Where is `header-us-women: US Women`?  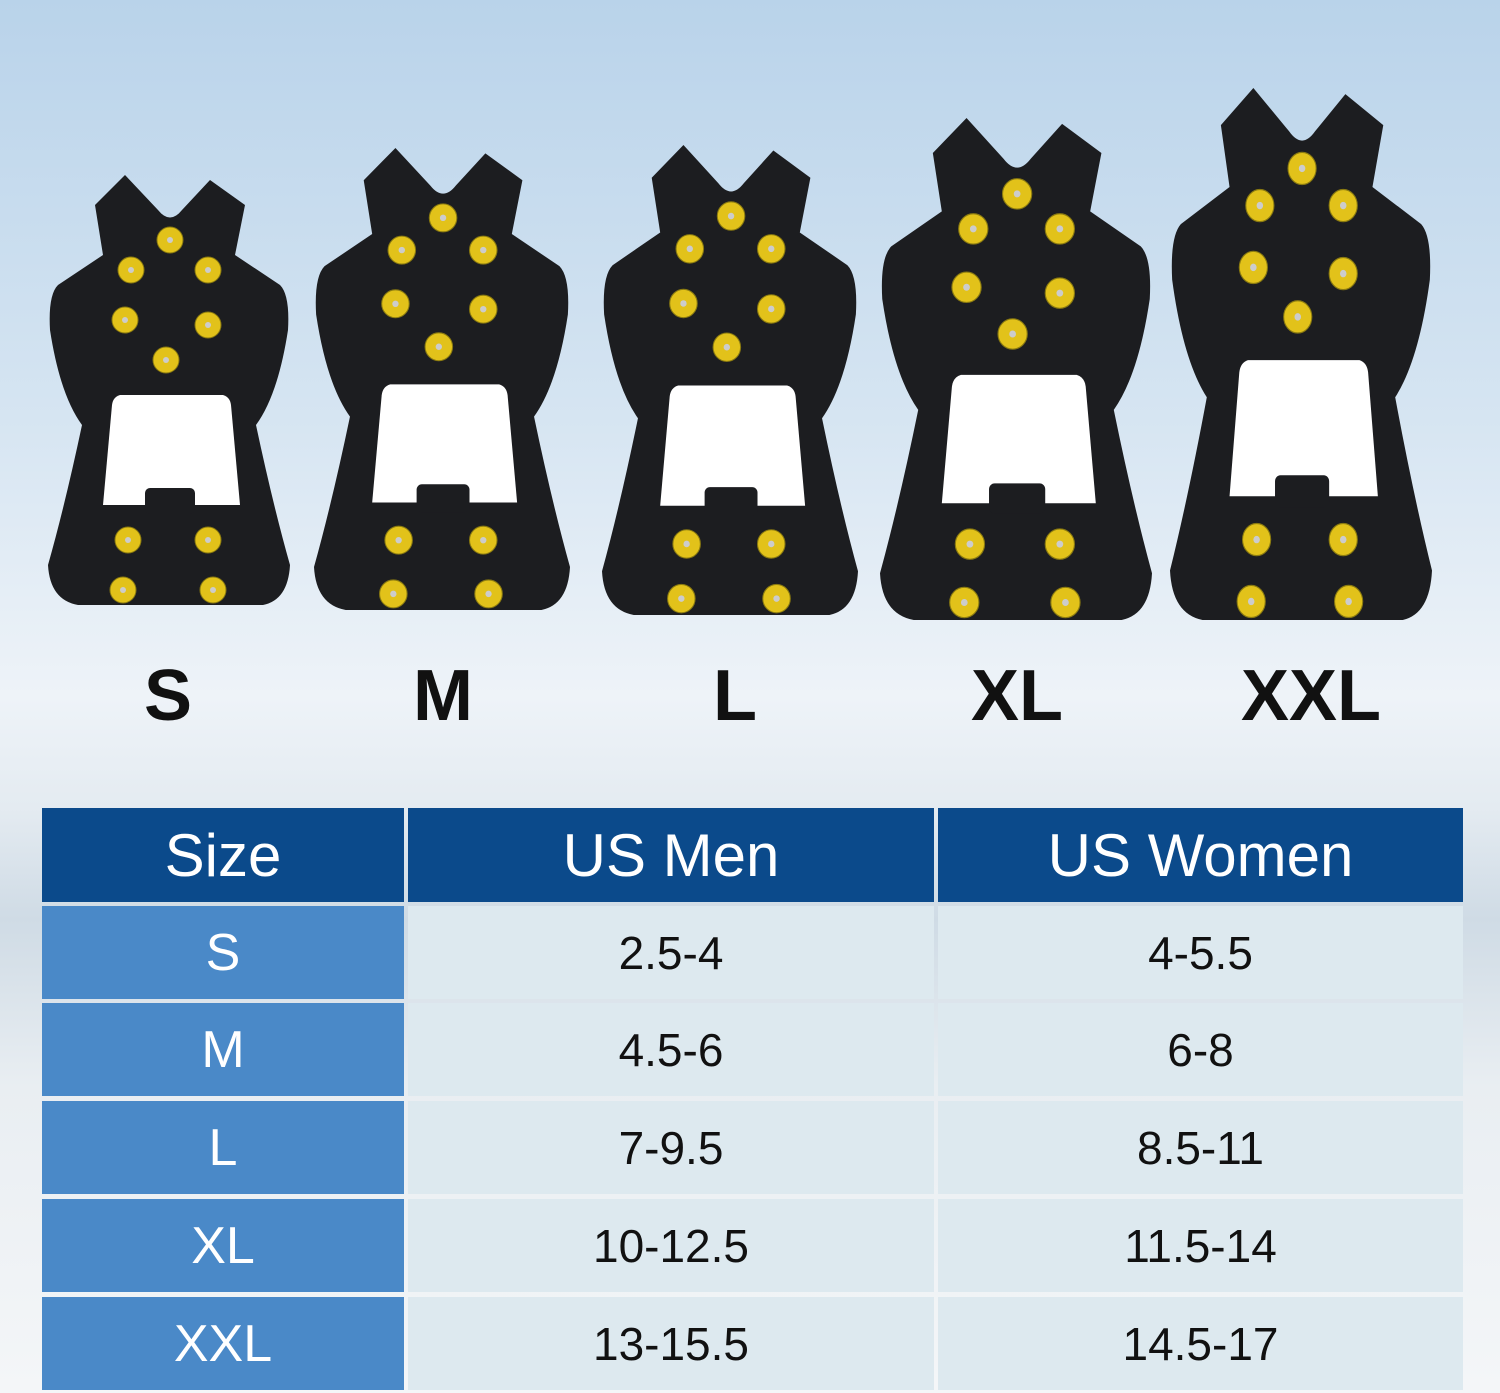
header-us-women: US Women is located at coordinates (1200, 855).